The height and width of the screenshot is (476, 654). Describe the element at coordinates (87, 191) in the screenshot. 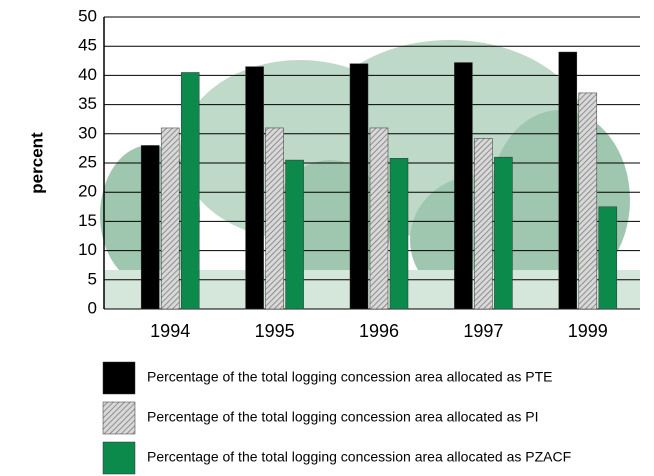

I see `y-tick-label: 20` at that location.